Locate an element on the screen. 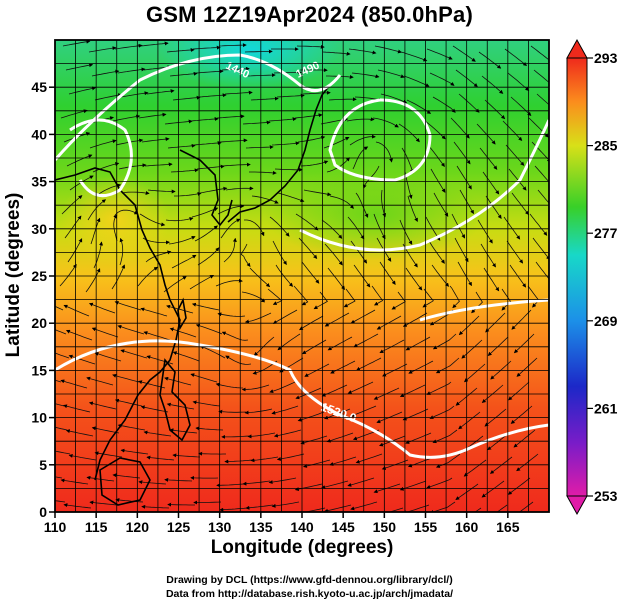 The image size is (619, 605). x-tick-label: 140 is located at coordinates (302, 527).